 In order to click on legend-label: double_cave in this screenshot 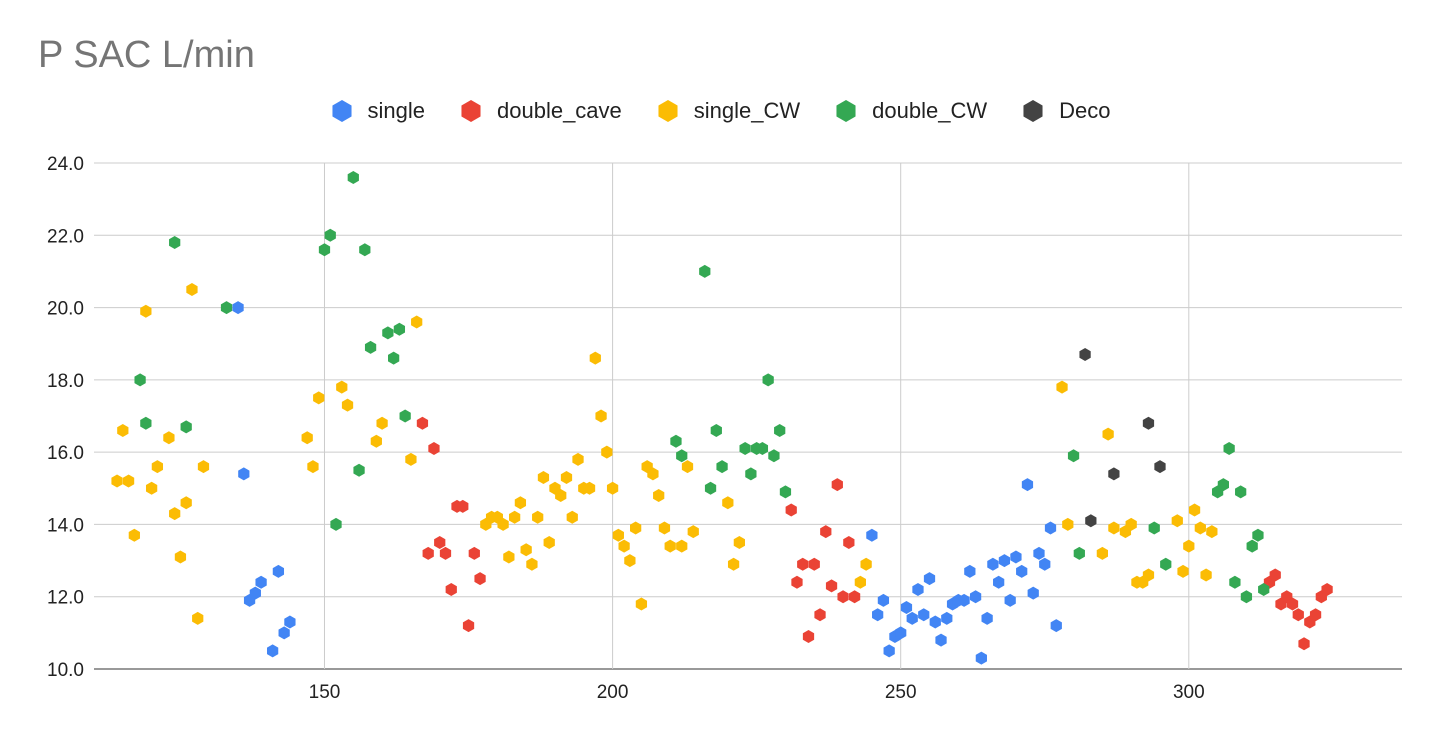, I will do `click(559, 110)`.